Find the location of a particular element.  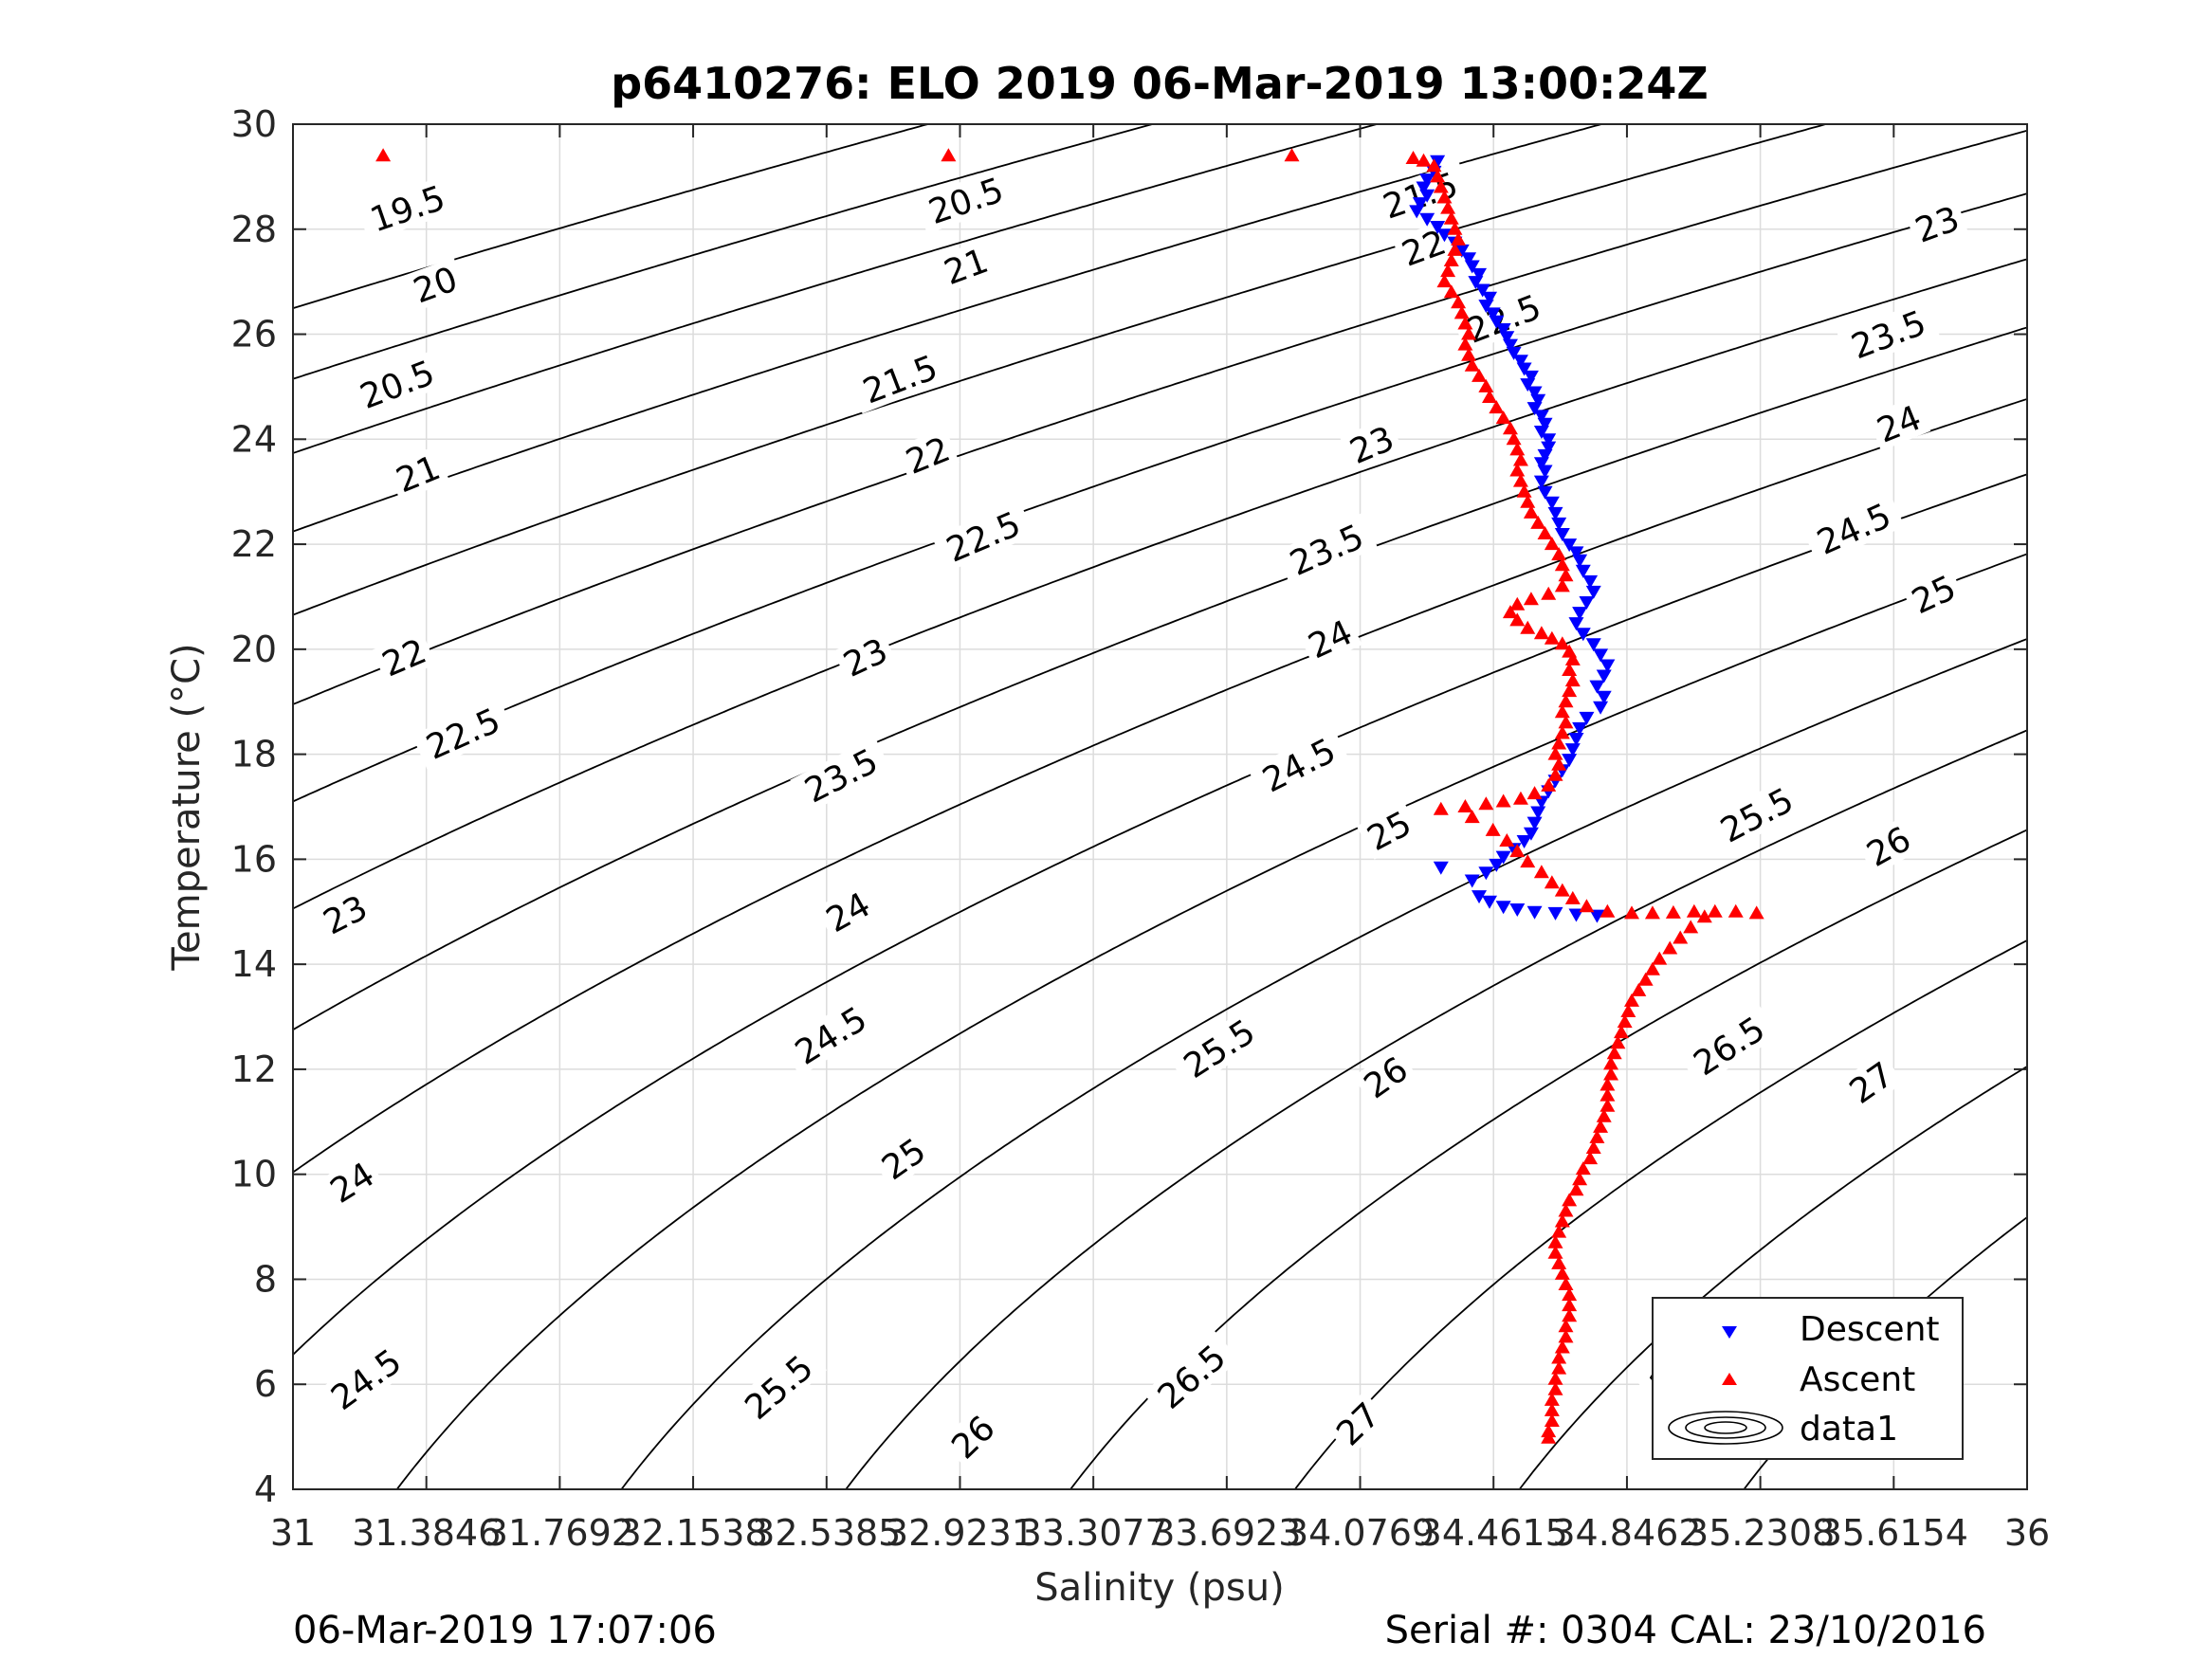

y-tick-label: 20 is located at coordinates (254, 649).